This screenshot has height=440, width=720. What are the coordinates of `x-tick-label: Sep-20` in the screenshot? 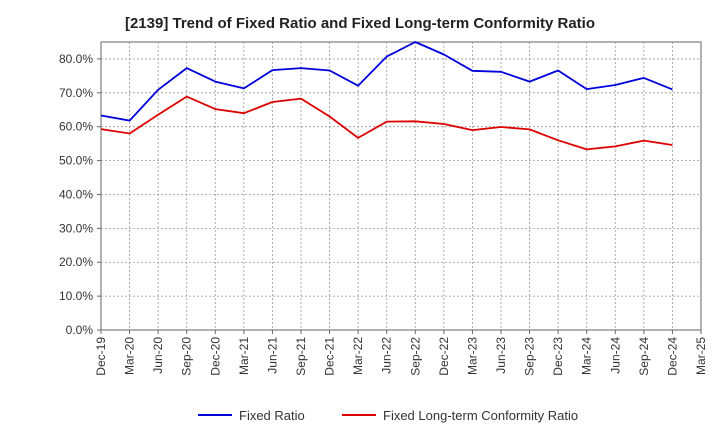 It's located at (187, 356).